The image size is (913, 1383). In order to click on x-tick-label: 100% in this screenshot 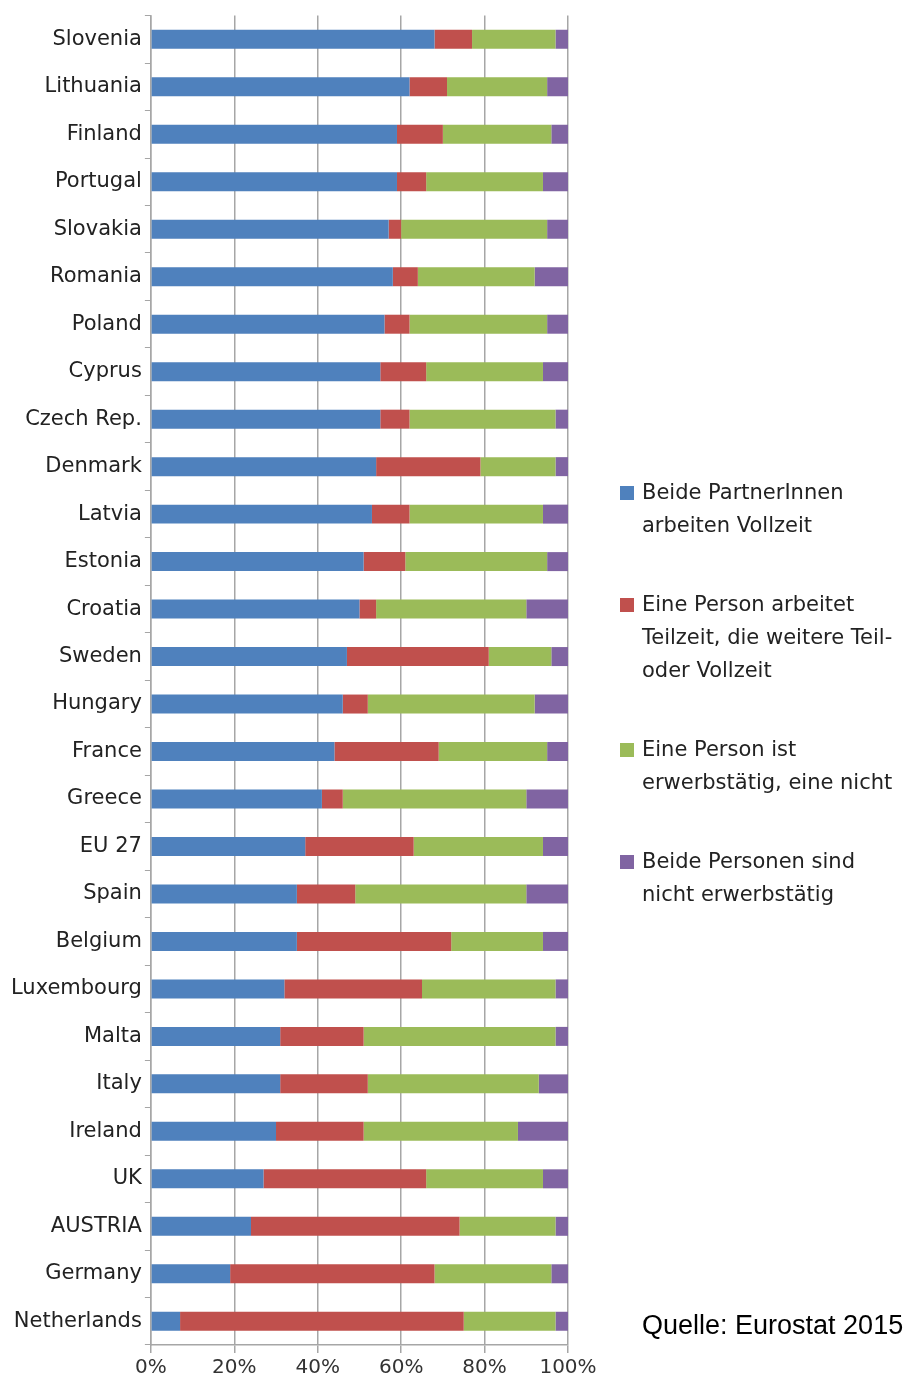, I will do `click(568, 1366)`.